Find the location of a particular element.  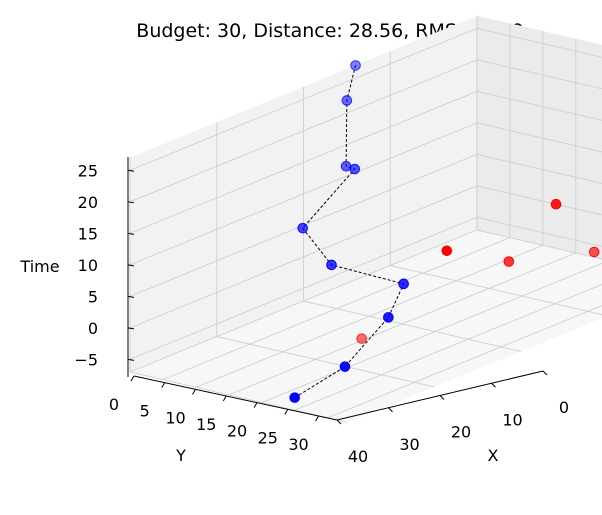

z-tick-label: 25 is located at coordinates (88, 170).